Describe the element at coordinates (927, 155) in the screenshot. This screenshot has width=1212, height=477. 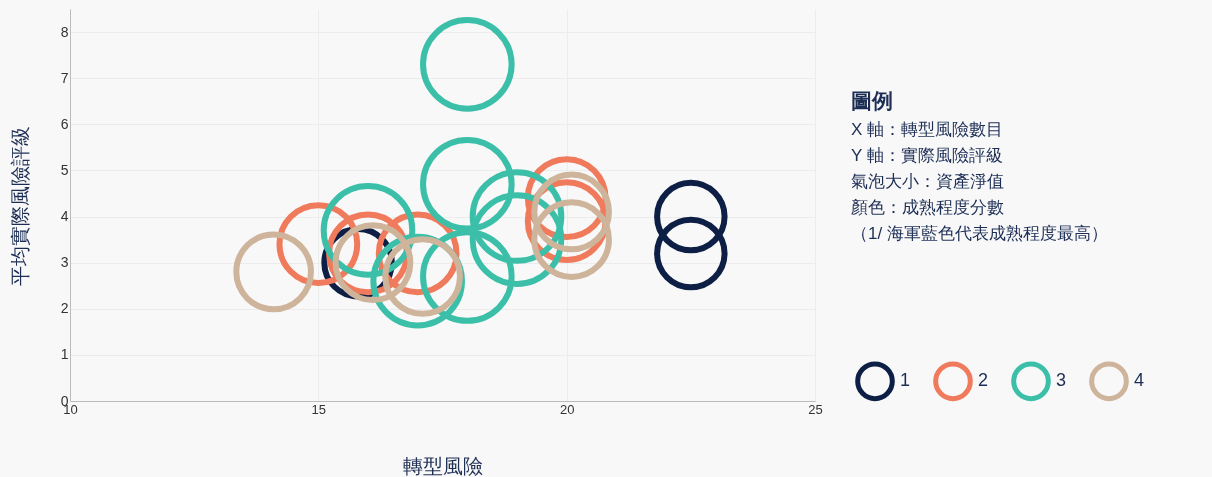
I see `text: Y 軸：實際風險評級` at that location.